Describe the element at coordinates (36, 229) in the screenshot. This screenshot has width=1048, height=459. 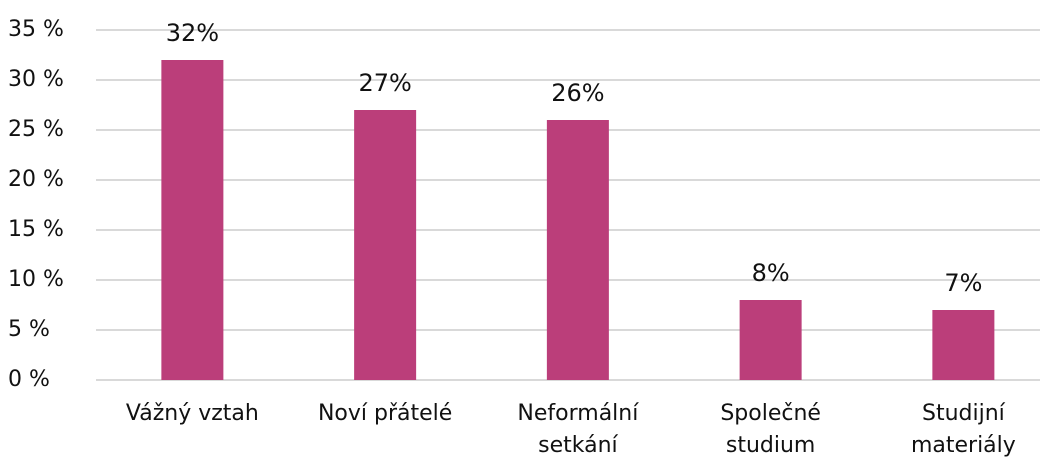
I see `y-tick-label: 15 %` at that location.